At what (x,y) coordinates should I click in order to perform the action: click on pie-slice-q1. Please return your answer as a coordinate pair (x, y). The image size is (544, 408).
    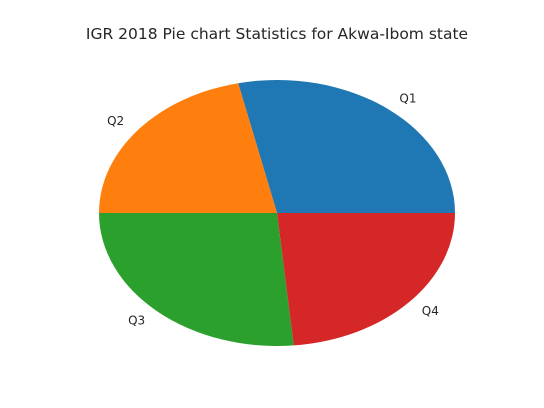
    Looking at the image, I should click on (347, 146).